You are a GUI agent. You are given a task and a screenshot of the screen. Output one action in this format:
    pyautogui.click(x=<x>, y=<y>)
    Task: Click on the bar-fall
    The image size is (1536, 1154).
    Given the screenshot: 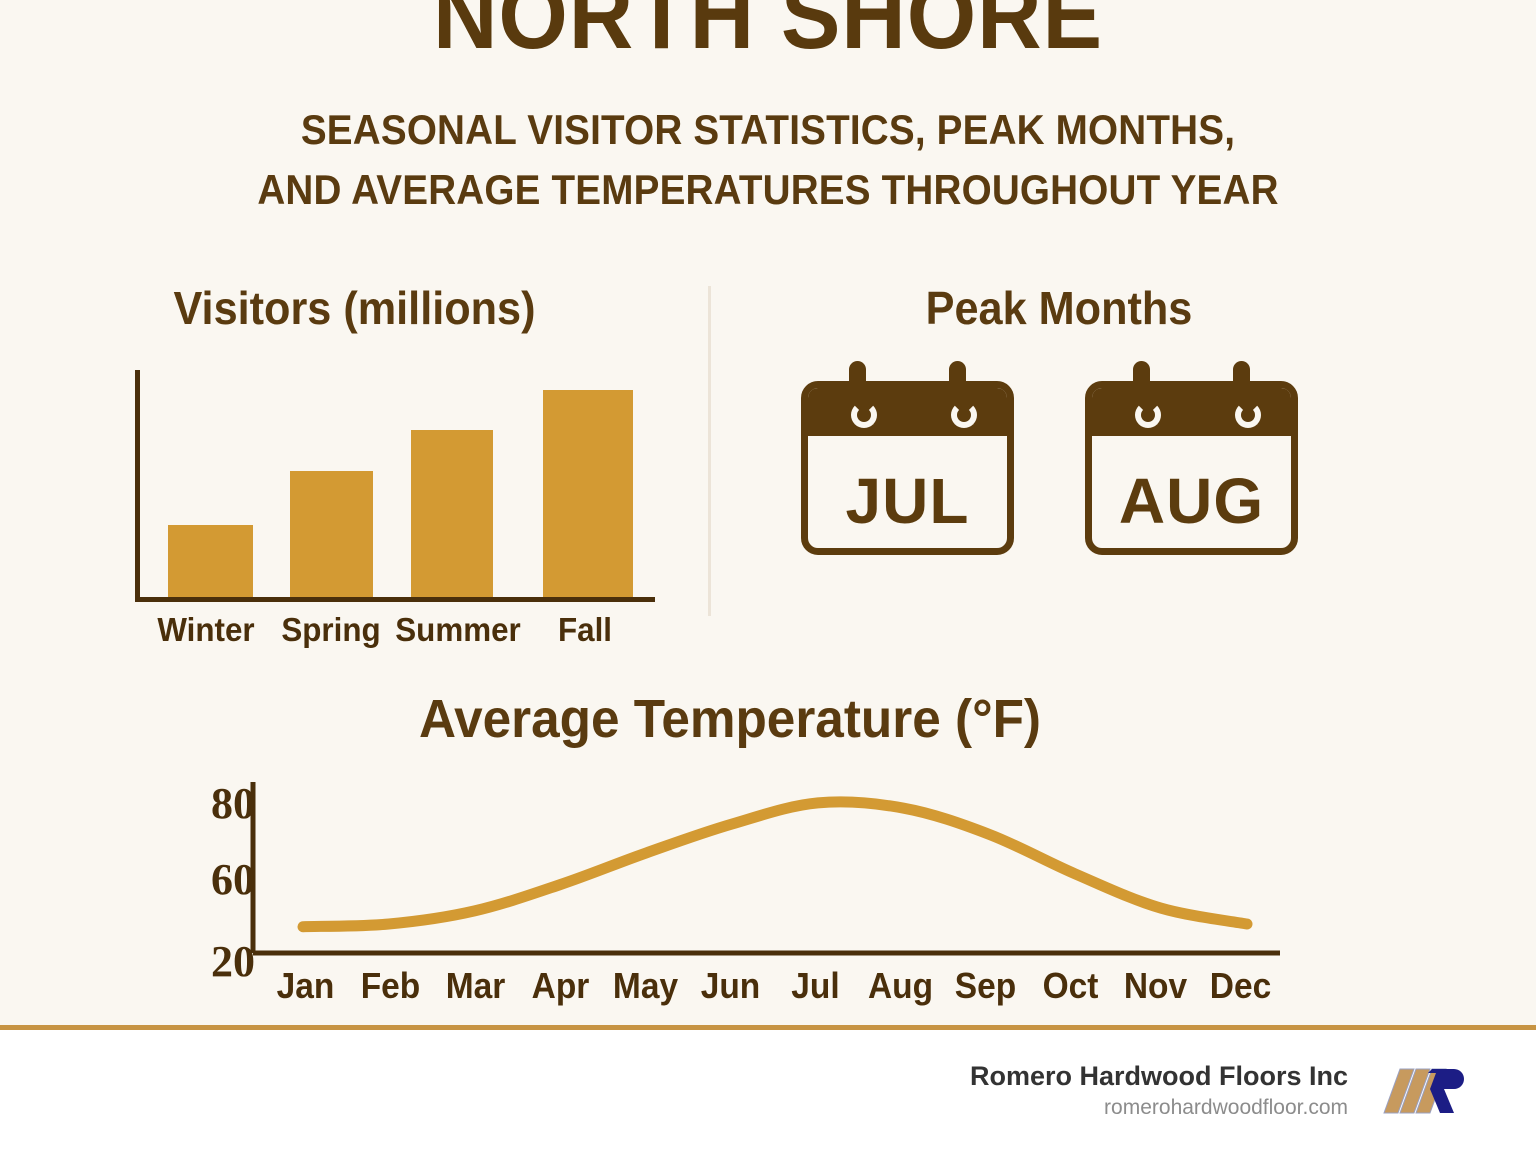 What is the action you would take?
    pyautogui.click(x=588, y=493)
    